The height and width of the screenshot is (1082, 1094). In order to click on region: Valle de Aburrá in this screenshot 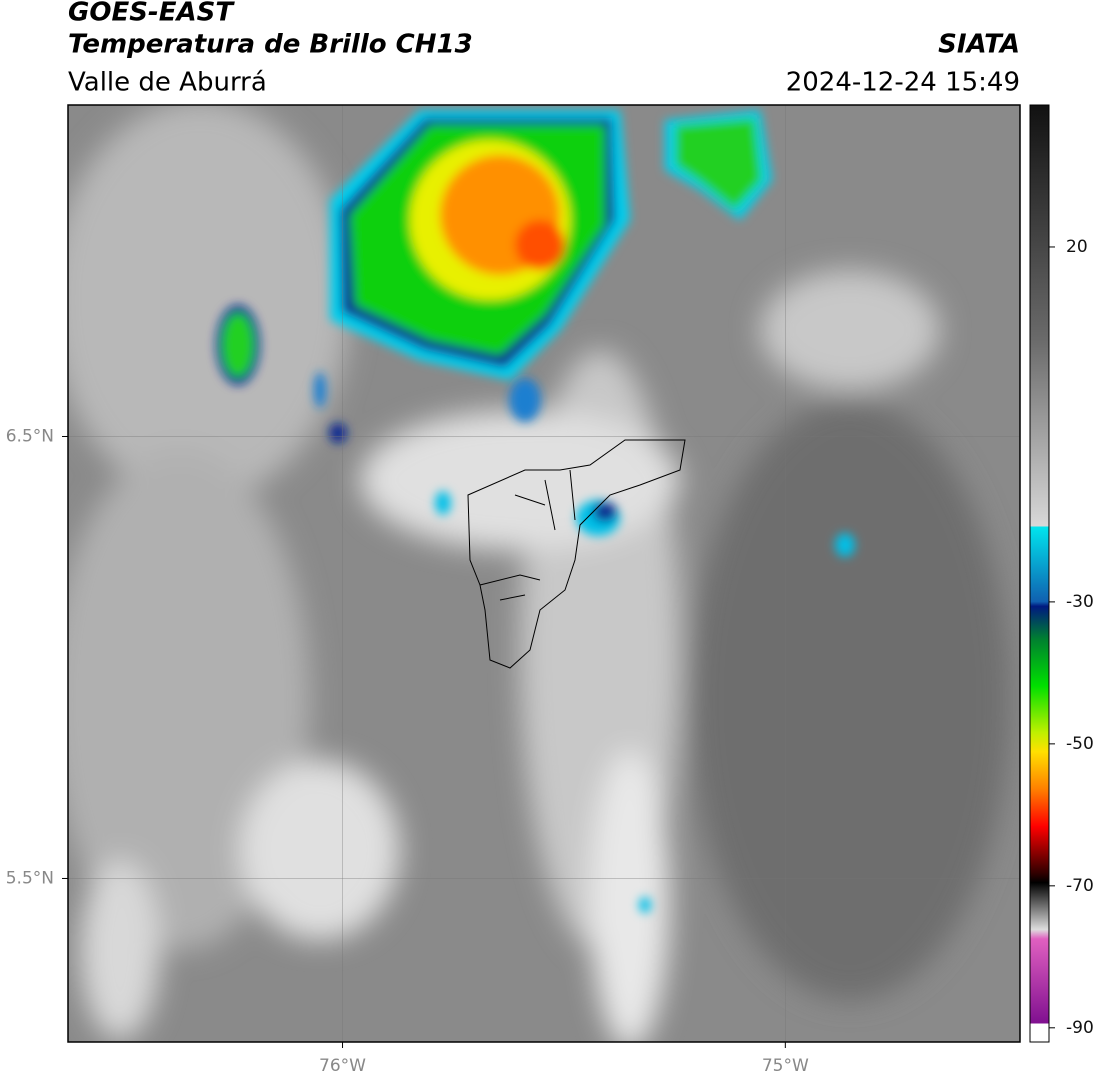, I will do `click(167, 83)`.